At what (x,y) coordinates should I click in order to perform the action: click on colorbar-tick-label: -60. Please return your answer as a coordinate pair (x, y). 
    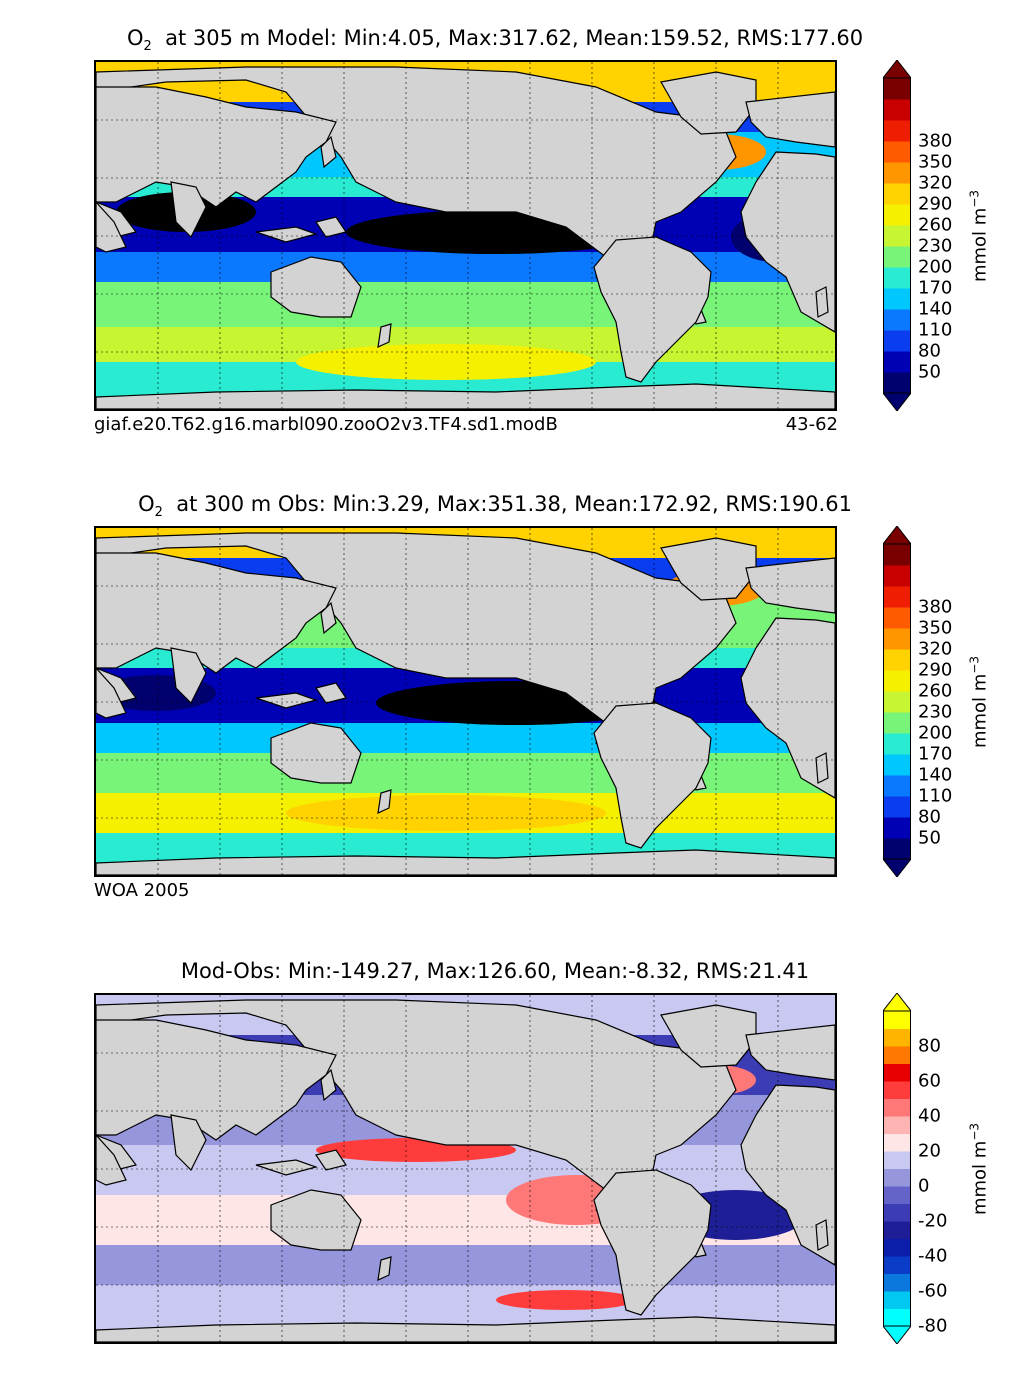
    Looking at the image, I should click on (933, 1291).